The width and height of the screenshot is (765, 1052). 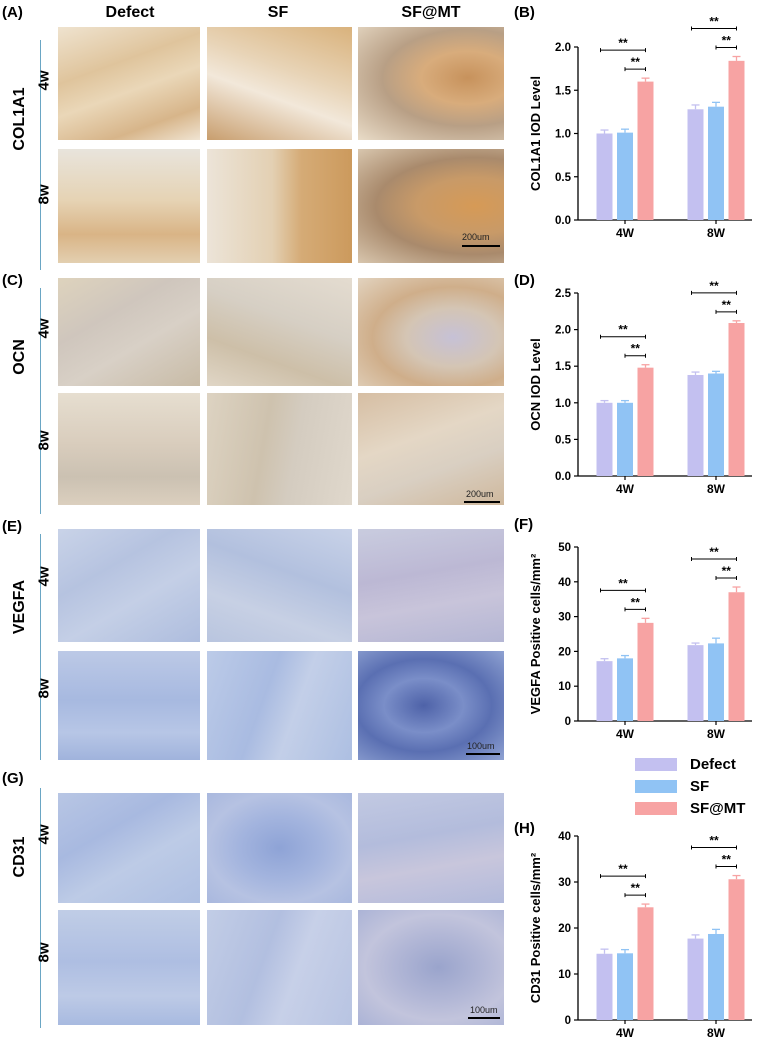 I want to click on micrograph-col1a1-8w-sfmt, so click(x=431, y=206).